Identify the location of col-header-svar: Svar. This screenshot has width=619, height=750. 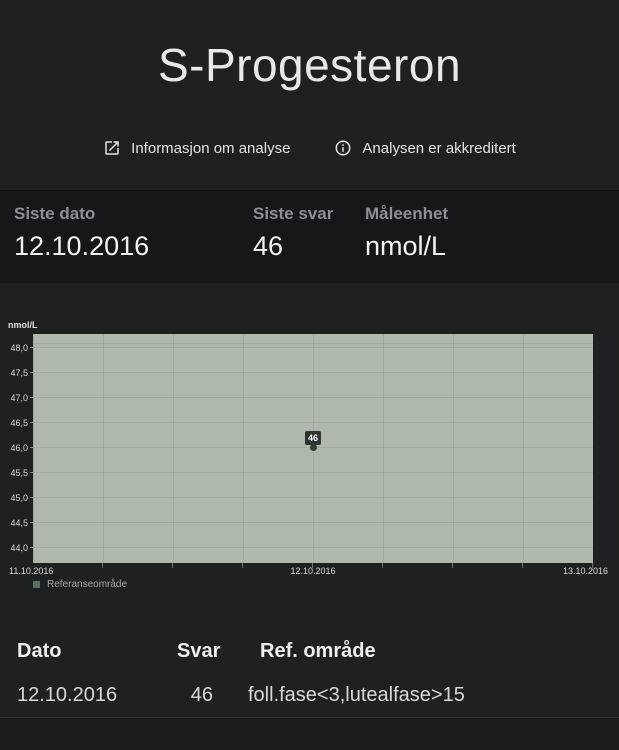
(199, 651).